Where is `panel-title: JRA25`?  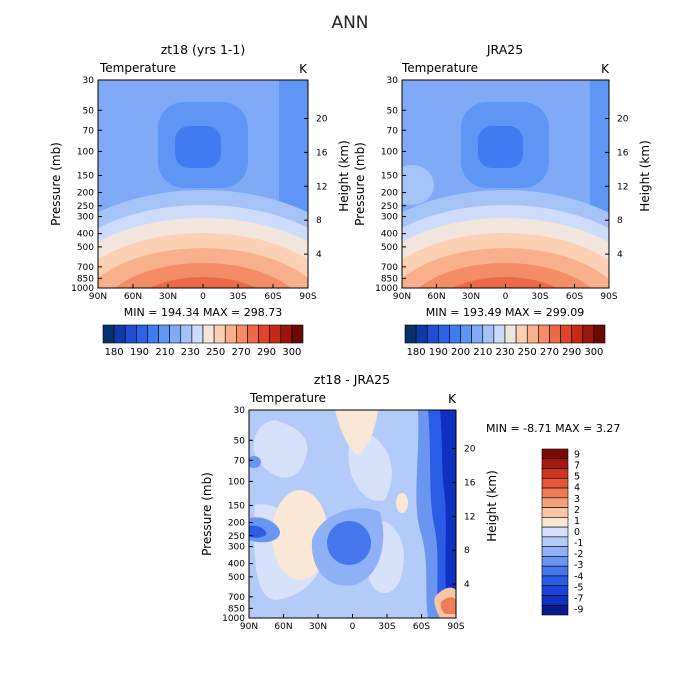
panel-title: JRA25 is located at coordinates (504, 49).